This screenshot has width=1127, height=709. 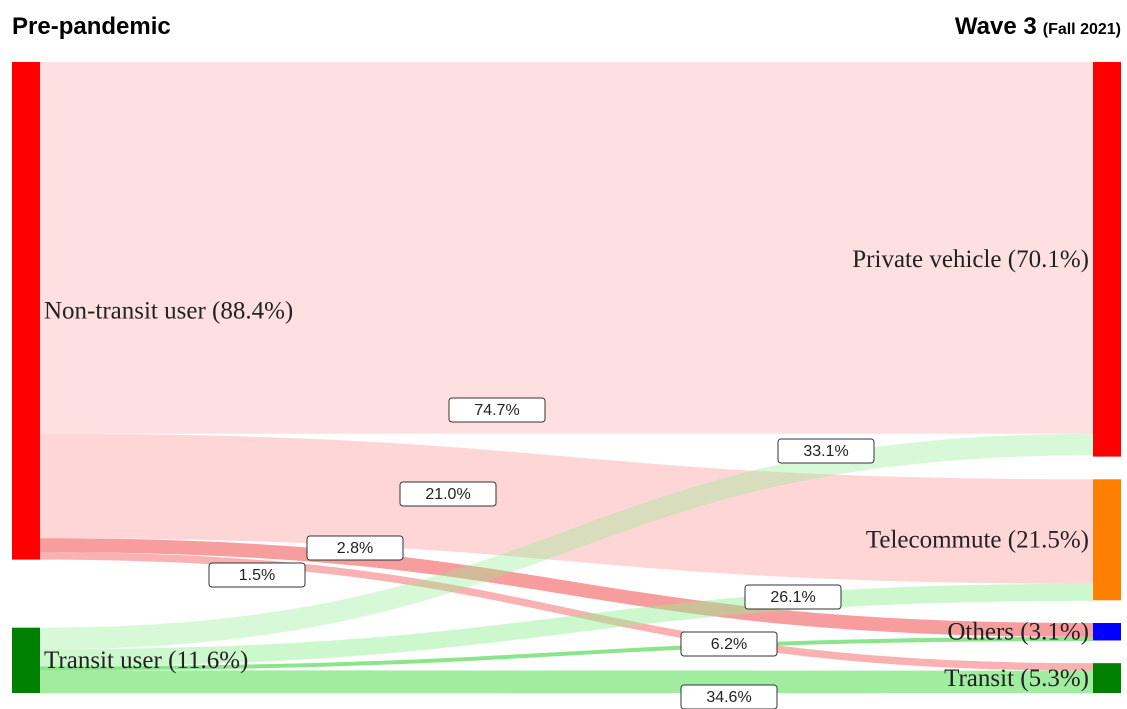 I want to click on node-label: Transit user (11.6%), so click(x=146, y=660).